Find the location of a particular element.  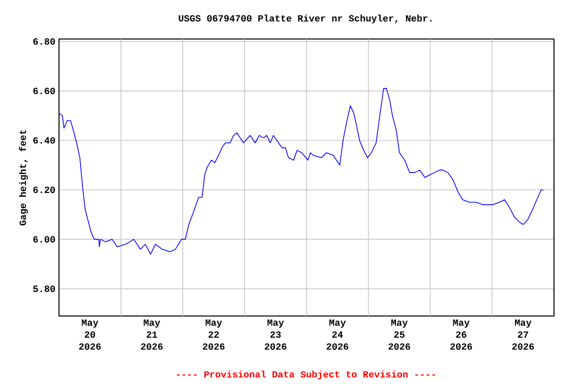

y-tick-label: 5.80 is located at coordinates (44, 289).